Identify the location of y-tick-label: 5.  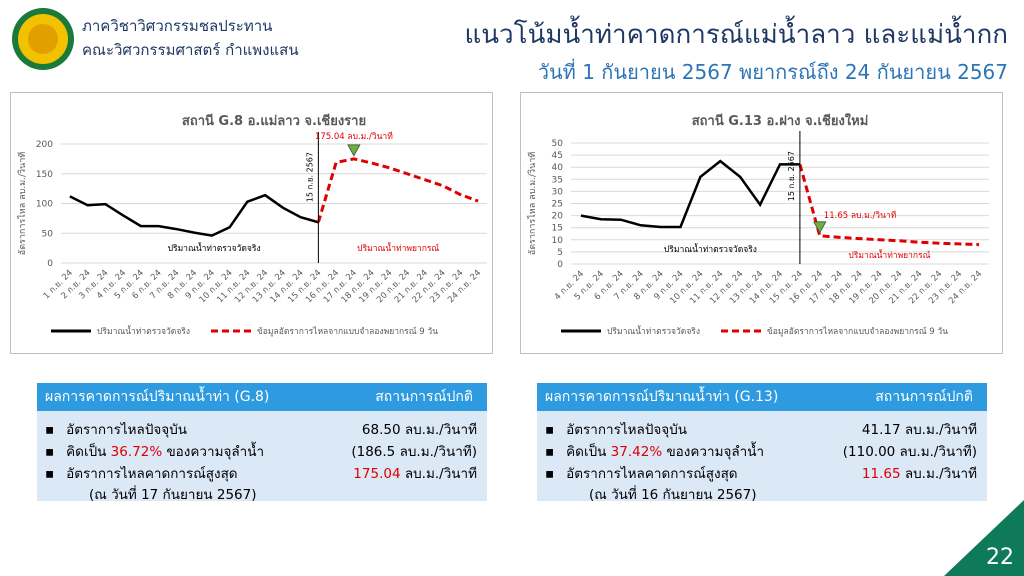
(560, 253).